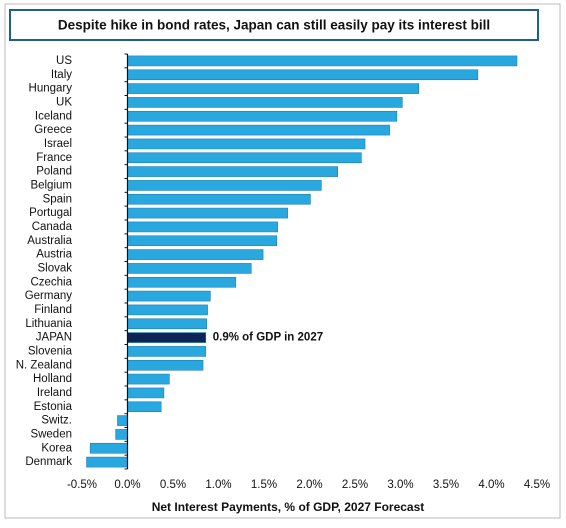  I want to click on annotation: 0.9% of GDP in 2027, so click(268, 338).